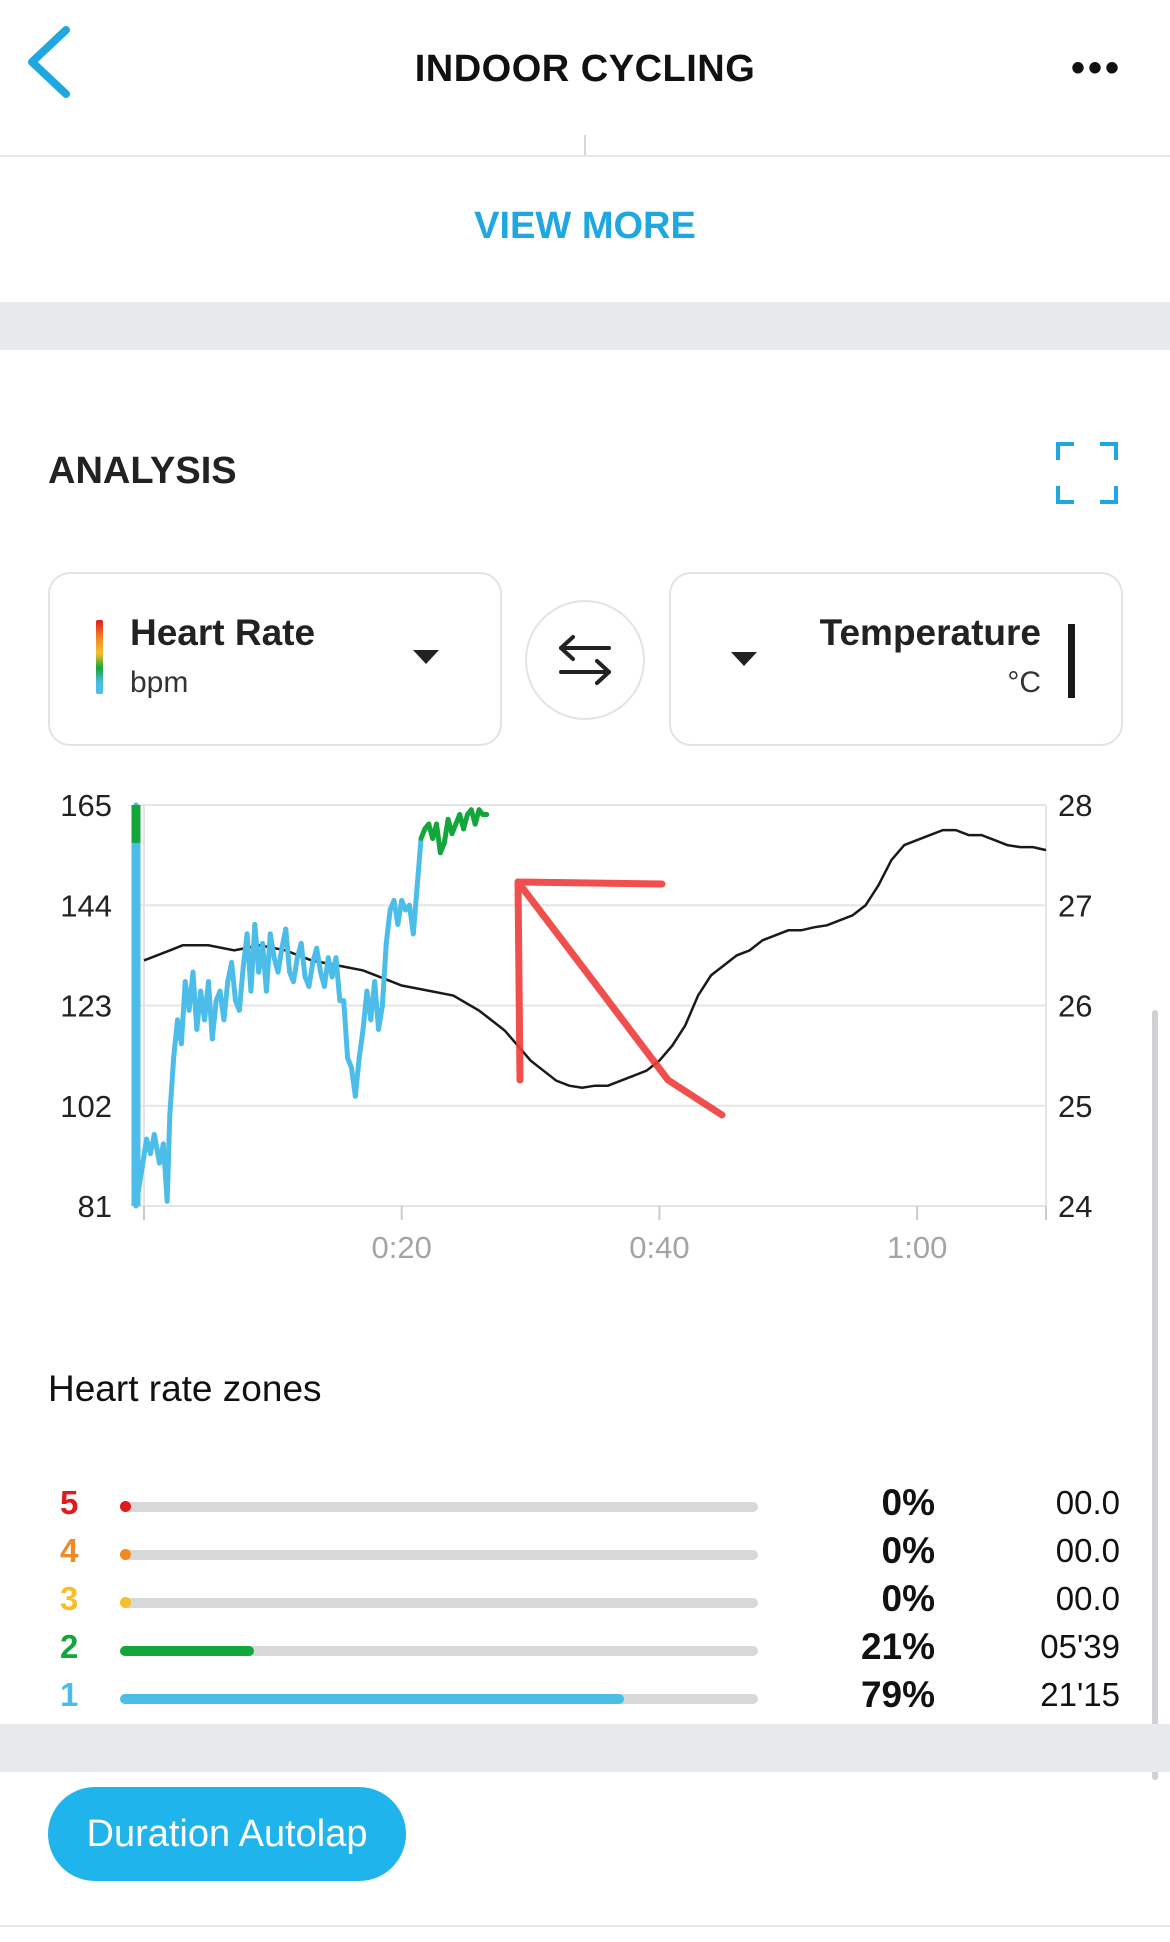 This screenshot has width=1170, height=1942. Describe the element at coordinates (1075, 805) in the screenshot. I see `y-right-tick-label: 28` at that location.